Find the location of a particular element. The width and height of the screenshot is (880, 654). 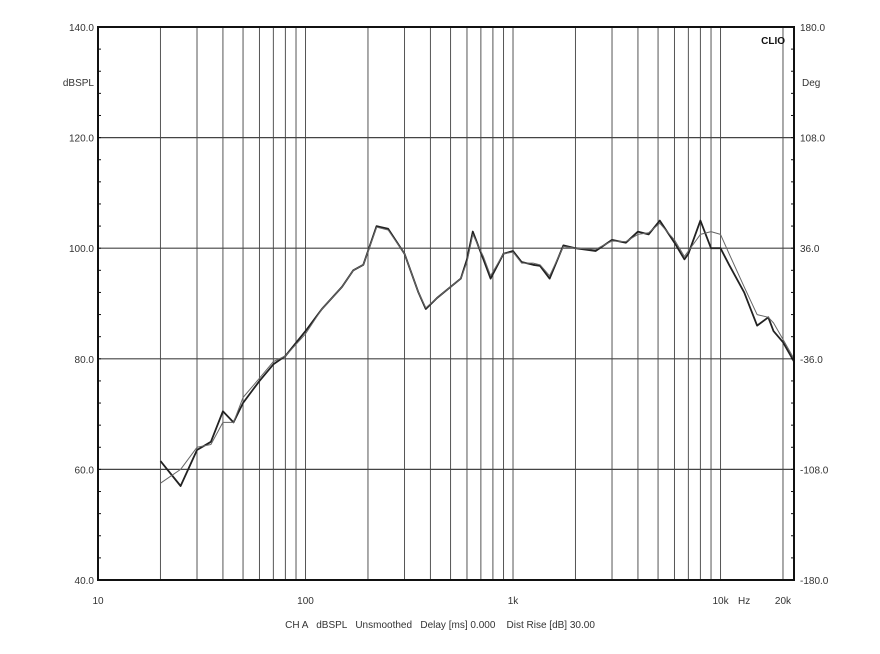

y-right-axis-label: Deg is located at coordinates (811, 83).